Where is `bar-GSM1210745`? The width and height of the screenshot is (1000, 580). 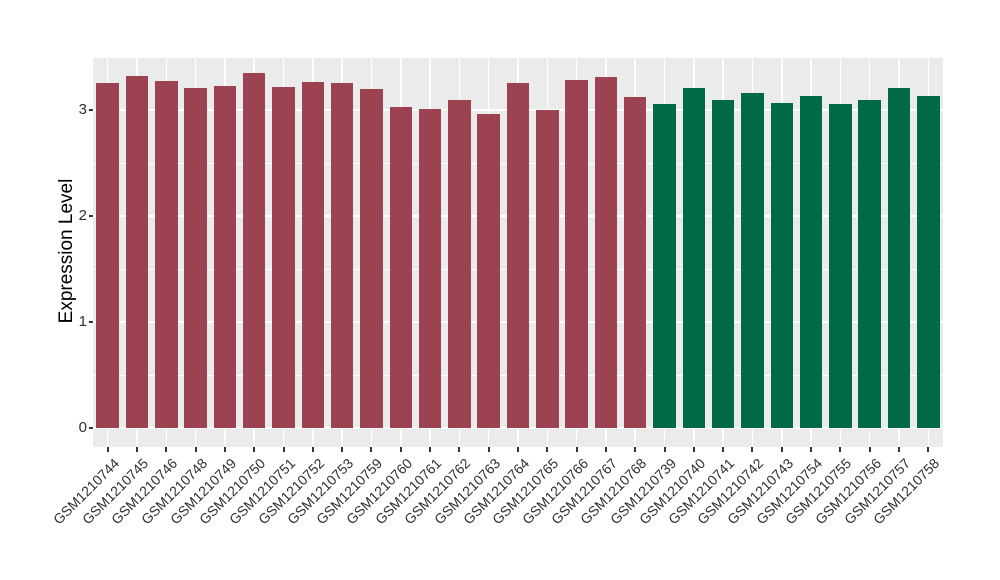 bar-GSM1210745 is located at coordinates (137, 252).